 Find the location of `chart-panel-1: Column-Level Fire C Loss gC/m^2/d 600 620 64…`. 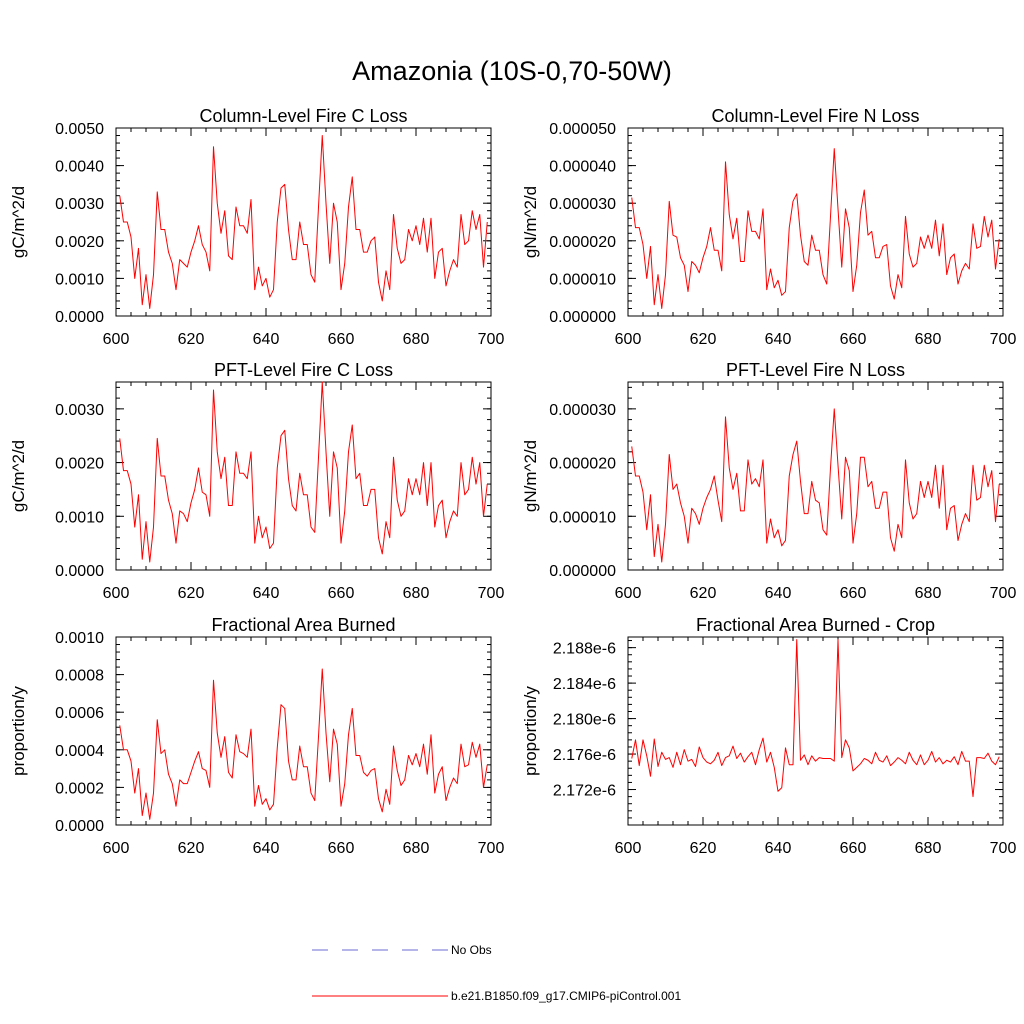

chart-panel-1: Column-Level Fire C Loss gC/m^2/d 600 620 64… is located at coordinates (256, 227).